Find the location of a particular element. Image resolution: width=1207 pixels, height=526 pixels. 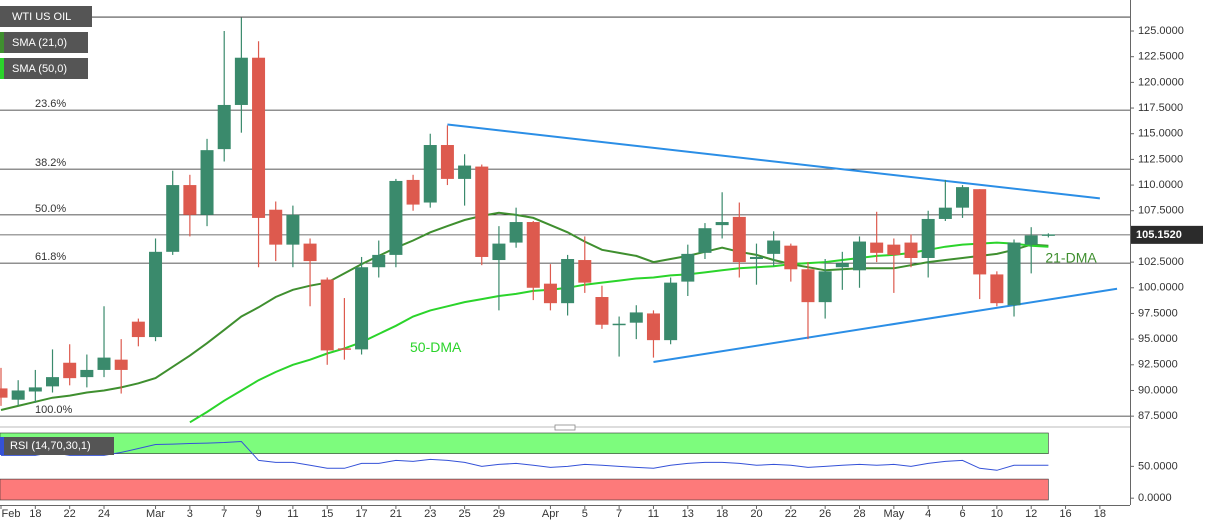

x-tick-label: 5 is located at coordinates (585, 514).